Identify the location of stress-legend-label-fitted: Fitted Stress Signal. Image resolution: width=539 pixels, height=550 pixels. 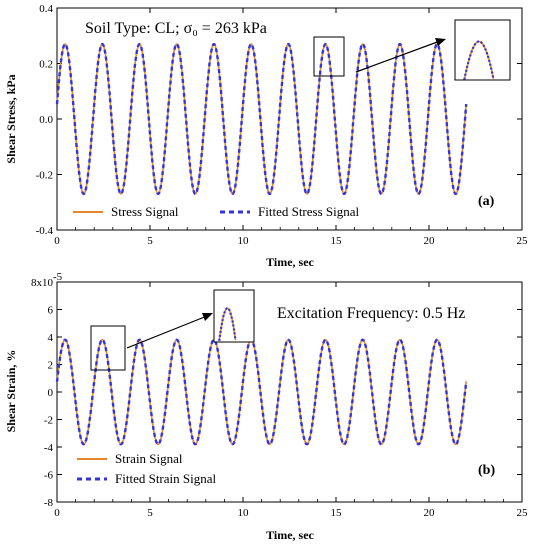
(309, 211).